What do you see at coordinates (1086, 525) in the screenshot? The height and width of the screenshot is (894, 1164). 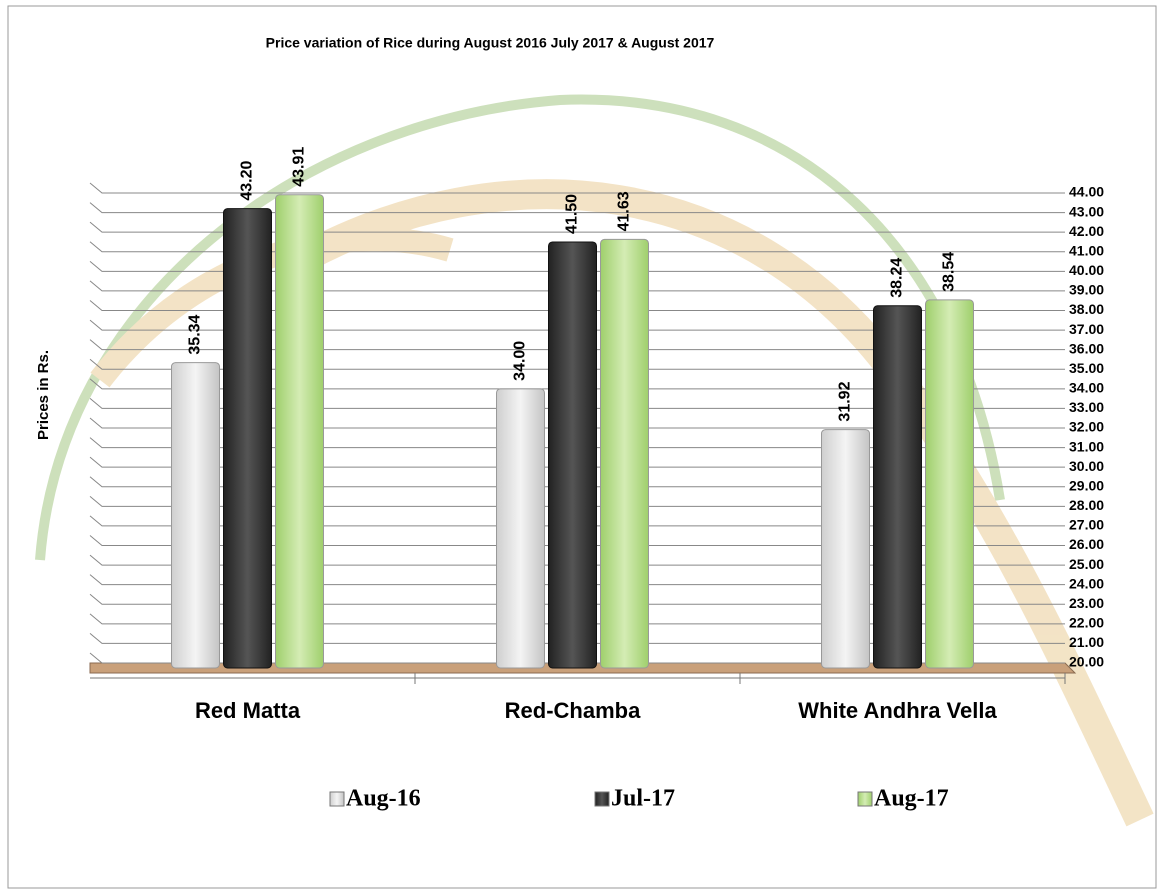 I see `y-tick-label: 27.00` at bounding box center [1086, 525].